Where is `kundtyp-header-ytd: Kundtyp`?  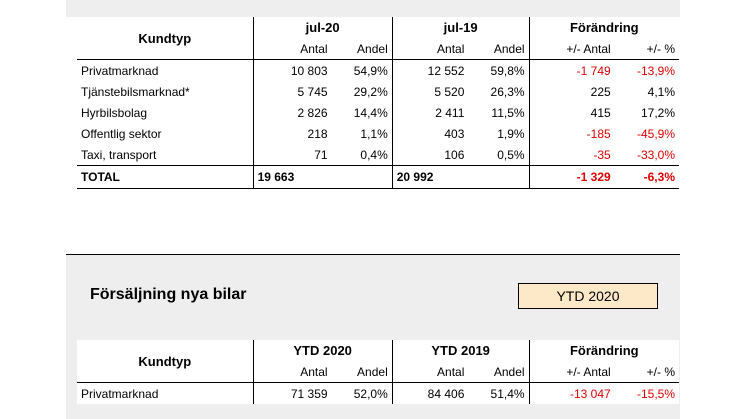 kundtyp-header-ytd: Kundtyp is located at coordinates (165, 361).